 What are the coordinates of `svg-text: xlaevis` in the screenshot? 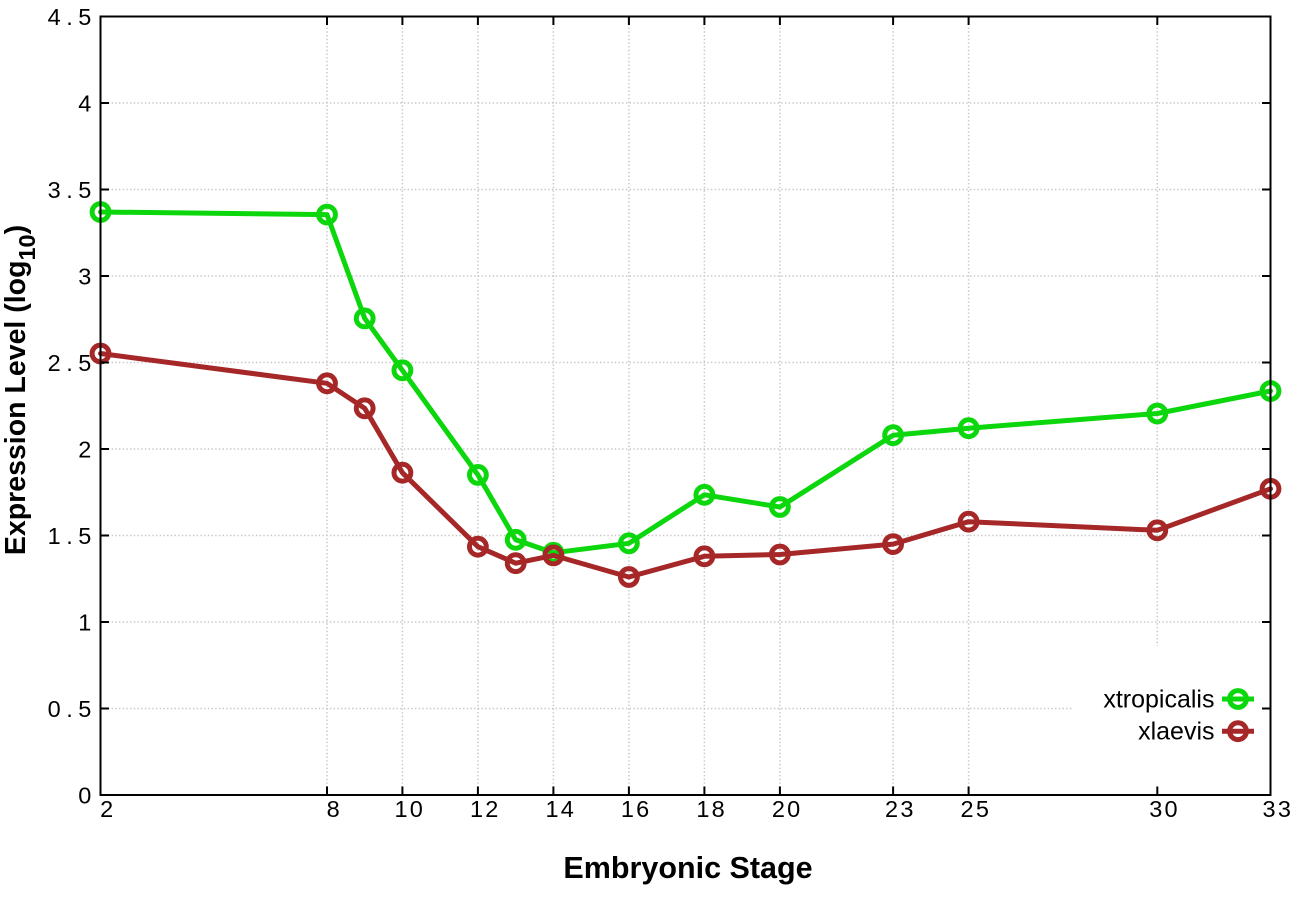 It's located at (1176, 732).